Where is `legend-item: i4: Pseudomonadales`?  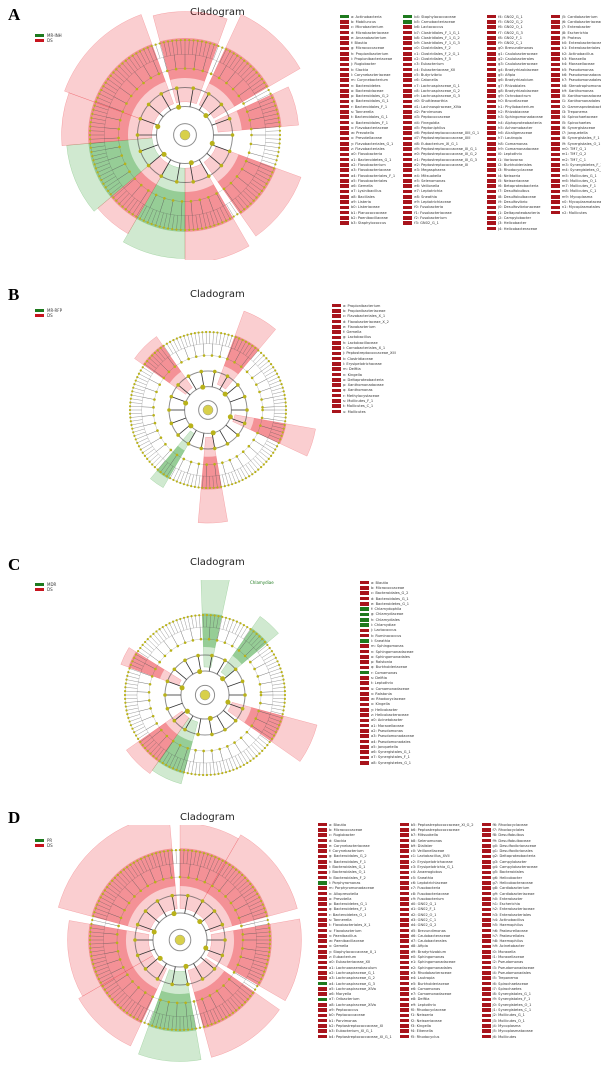
legend-item: i4: Pseudomonadales is located at coordinates (509, 972).